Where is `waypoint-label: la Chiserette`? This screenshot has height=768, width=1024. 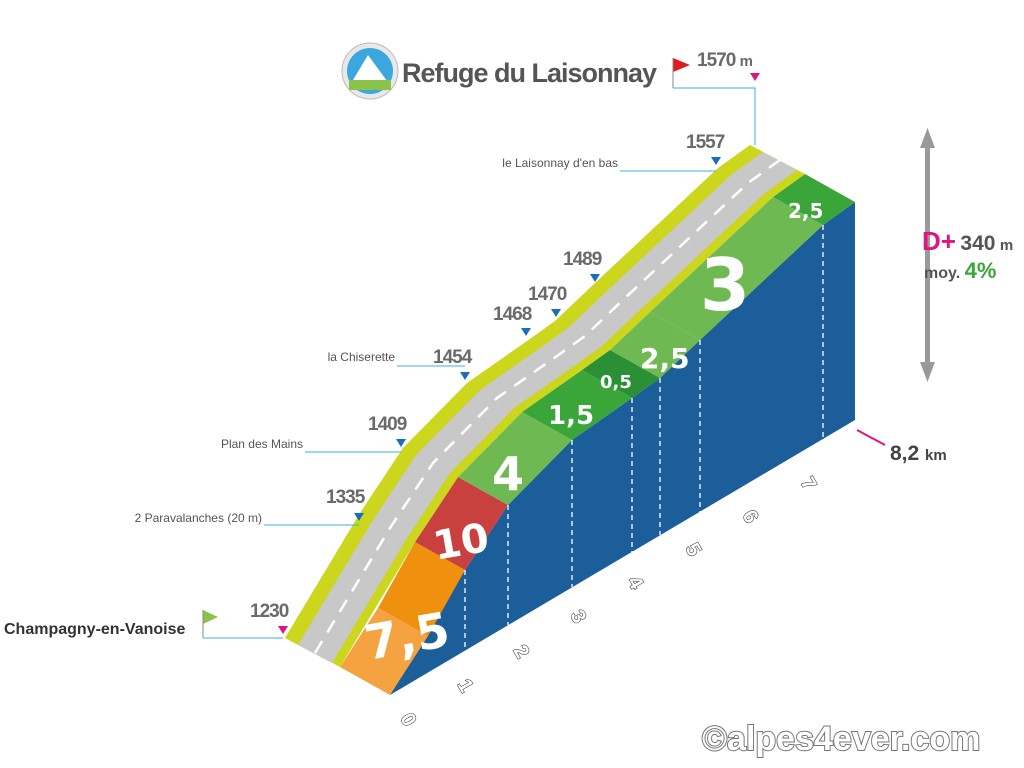 waypoint-label: la Chiserette is located at coordinates (362, 357).